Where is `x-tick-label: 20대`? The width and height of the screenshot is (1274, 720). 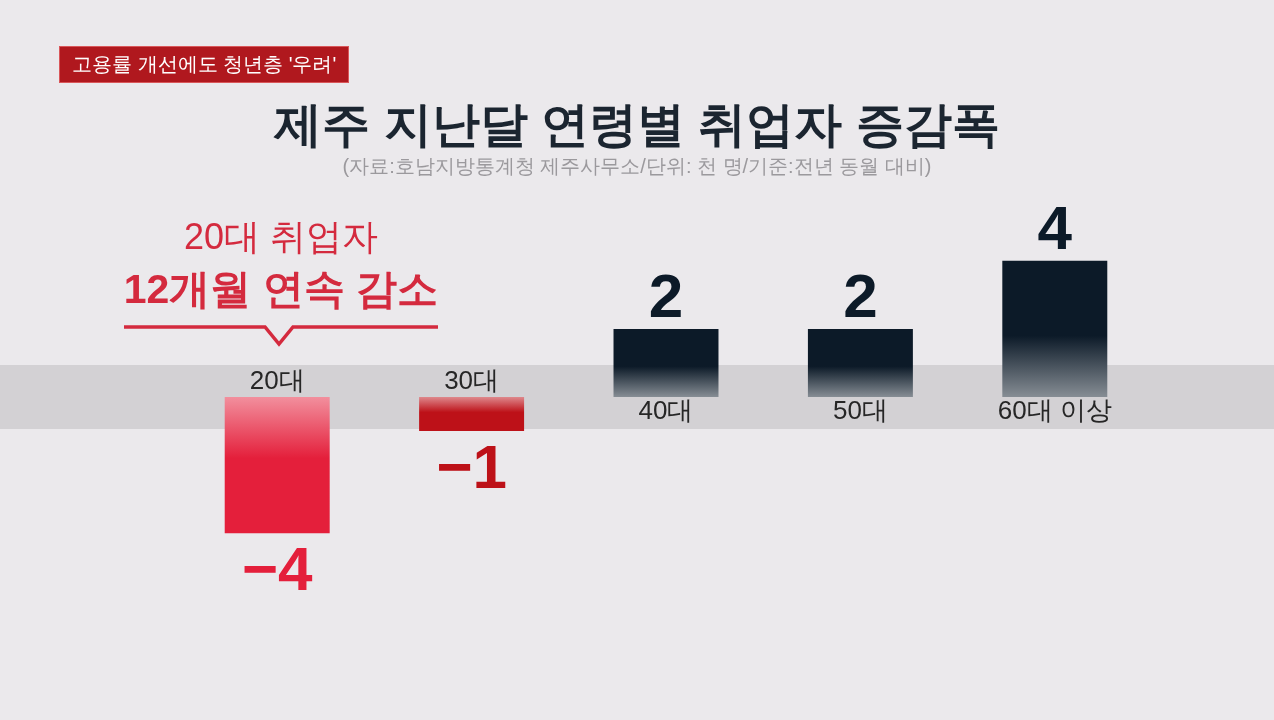
x-tick-label: 20대 is located at coordinates (277, 380).